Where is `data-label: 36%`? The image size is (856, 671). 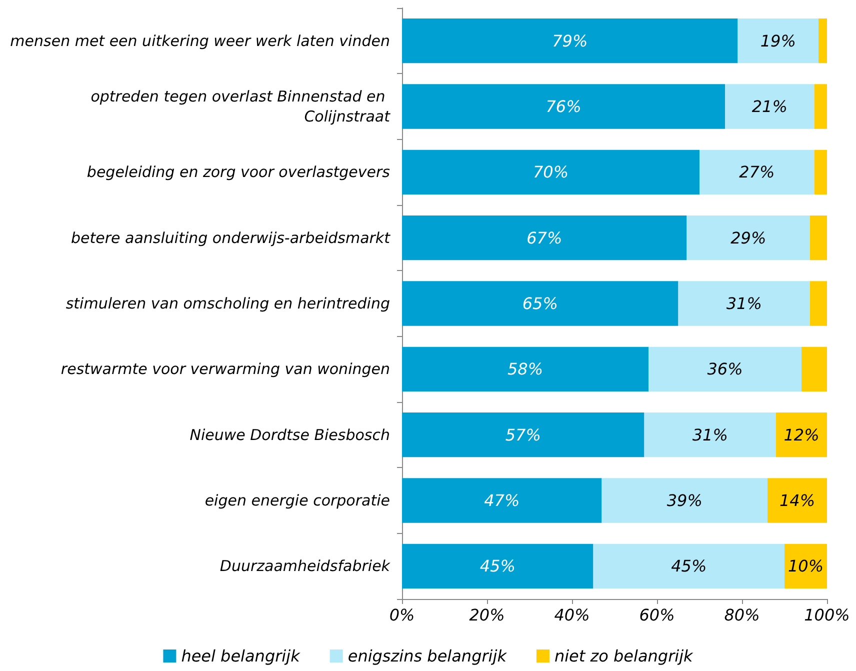 data-label: 36% is located at coordinates (725, 369).